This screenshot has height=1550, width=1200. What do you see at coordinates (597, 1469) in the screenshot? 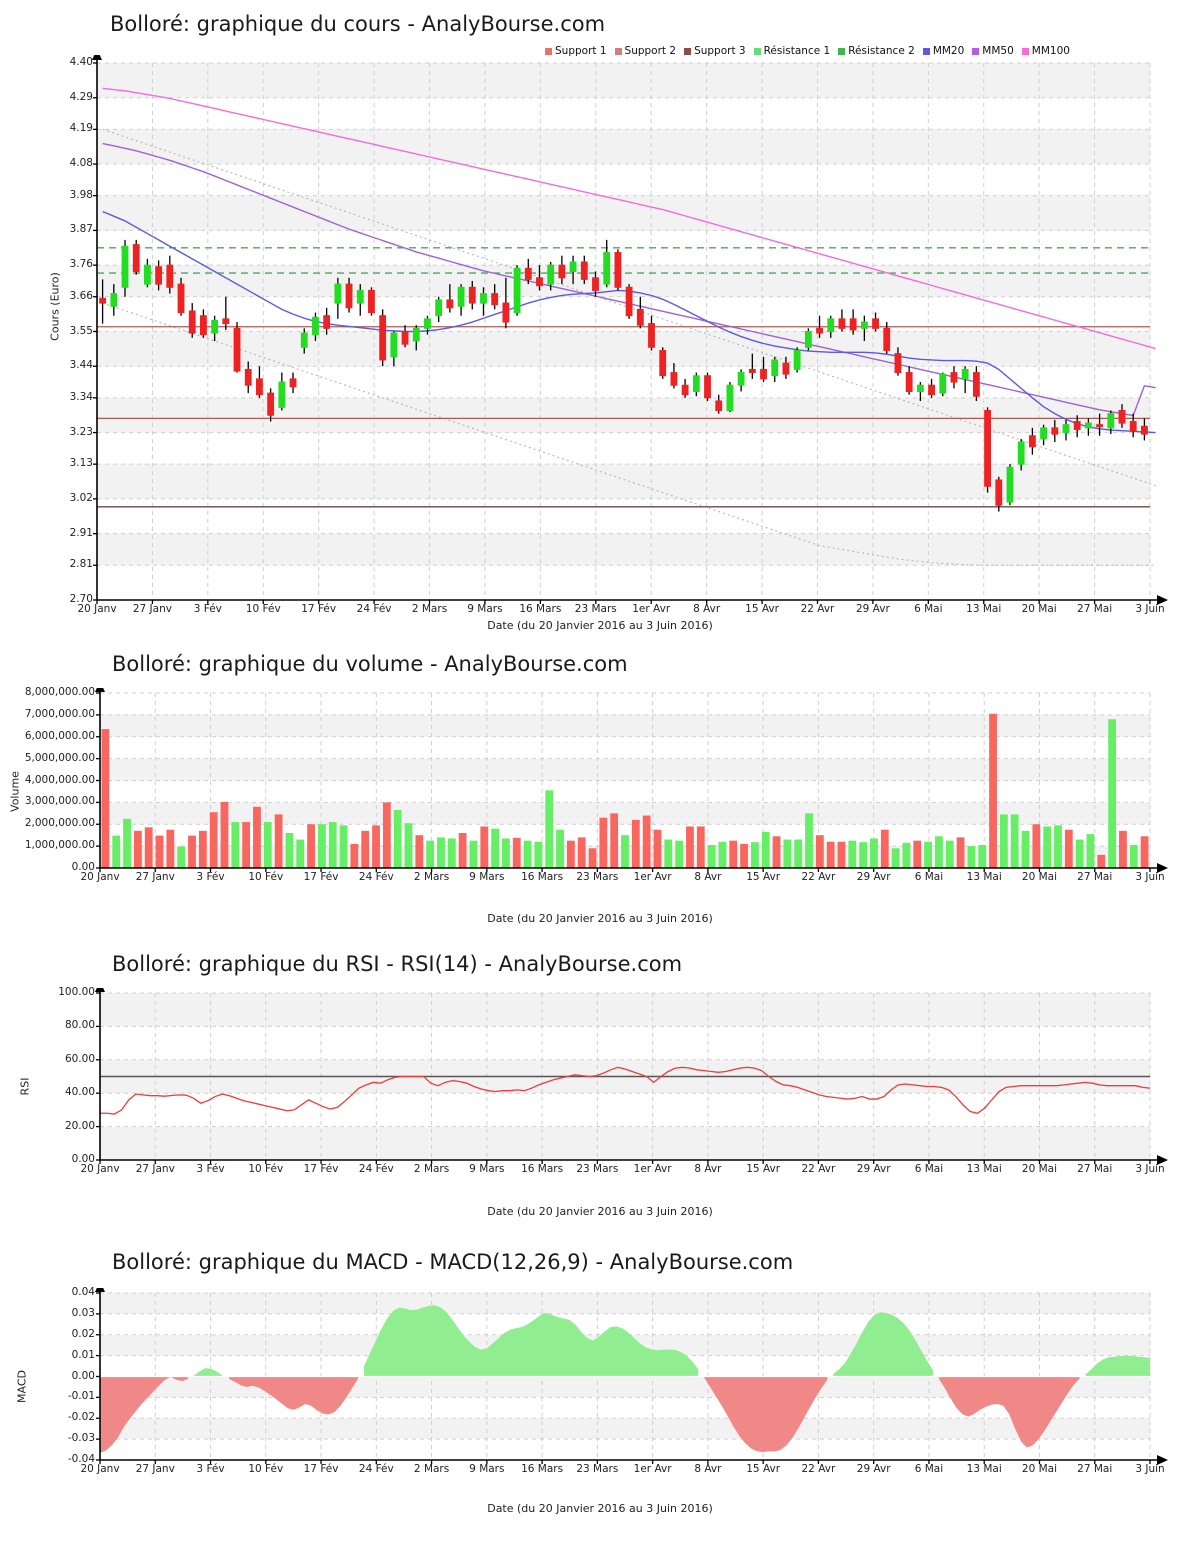
I see `macd-x-tick-9: 23 Mars` at bounding box center [597, 1469].